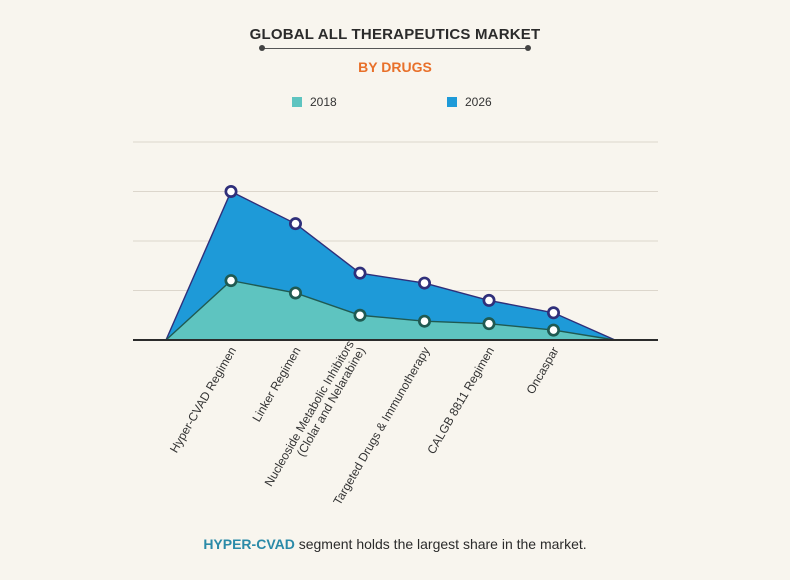 The width and height of the screenshot is (790, 580). Describe the element at coordinates (395, 67) in the screenshot. I see `chart-subtitle: BY DRUGS` at that location.